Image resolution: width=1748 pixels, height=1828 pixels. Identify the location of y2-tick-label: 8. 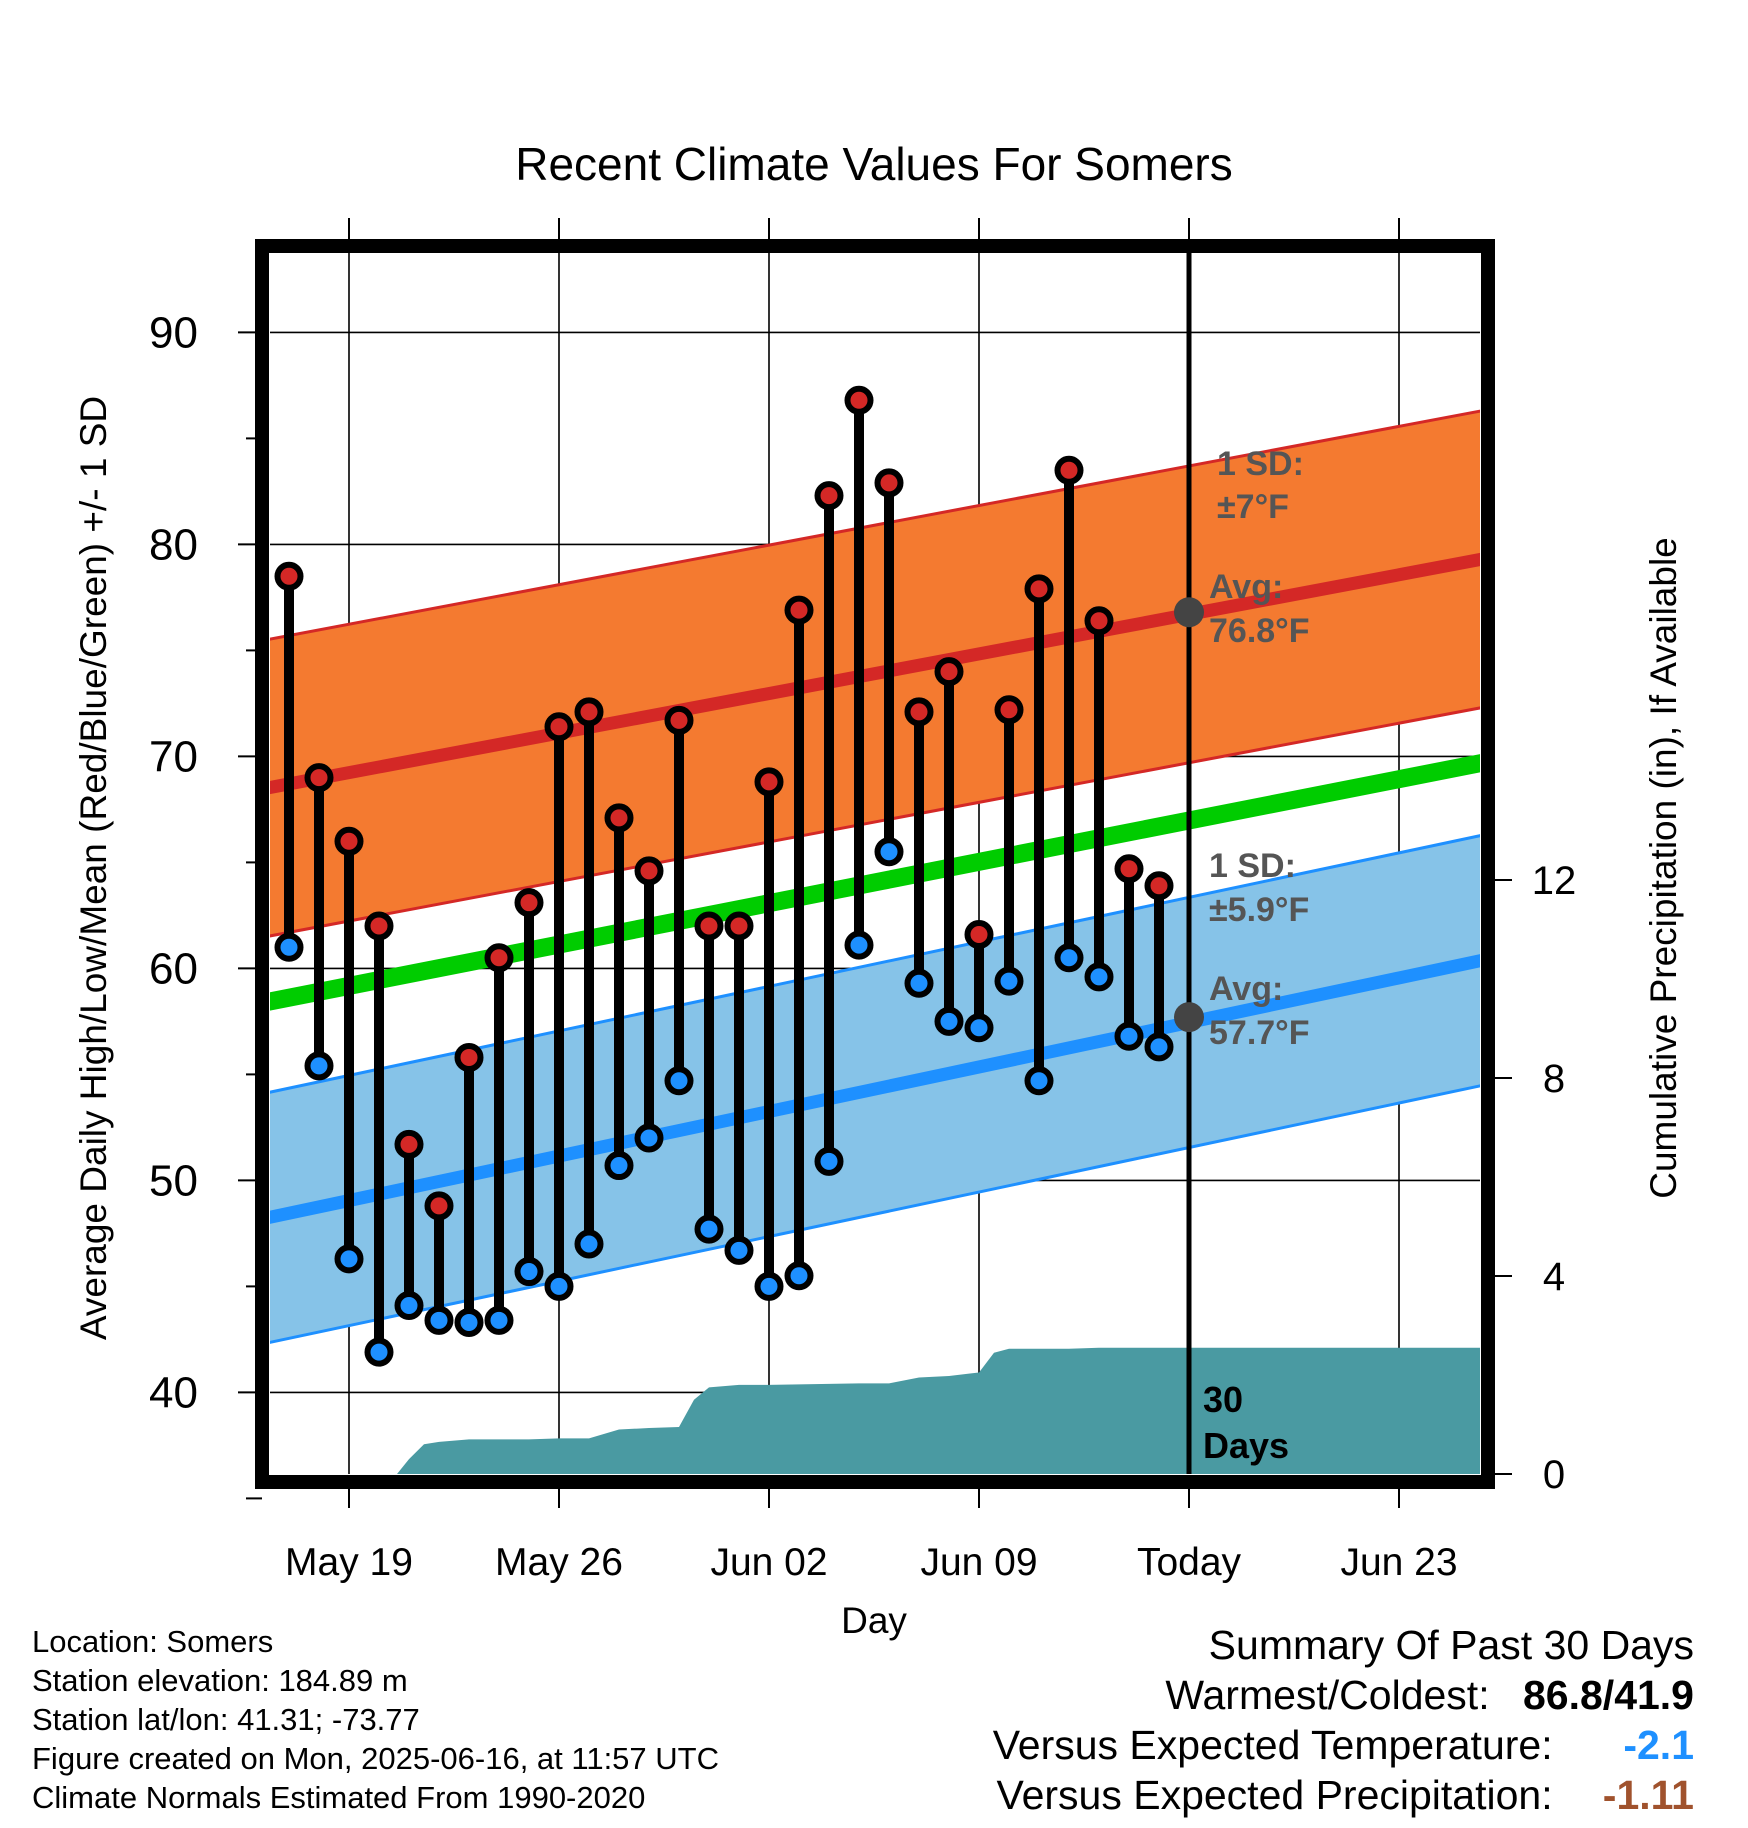
(1554, 1079).